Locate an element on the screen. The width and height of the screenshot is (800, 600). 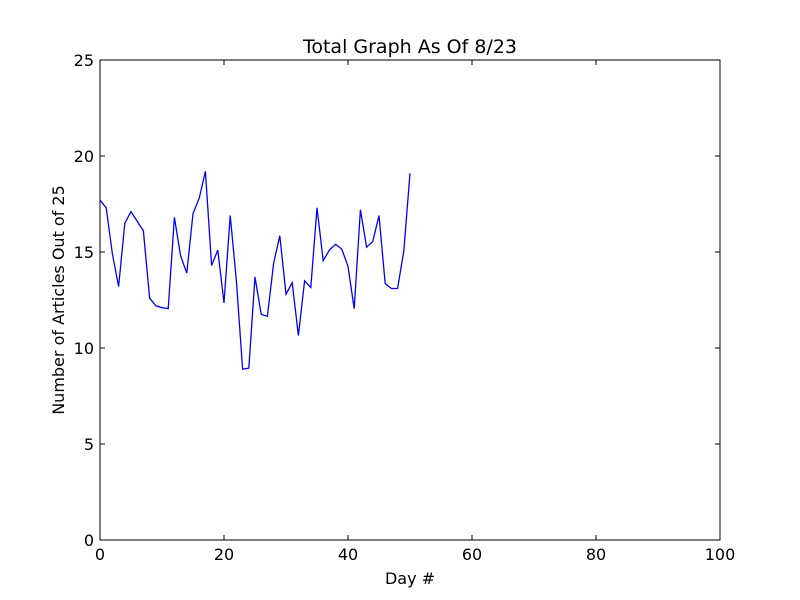
y-tick-label: 0 is located at coordinates (89, 540).